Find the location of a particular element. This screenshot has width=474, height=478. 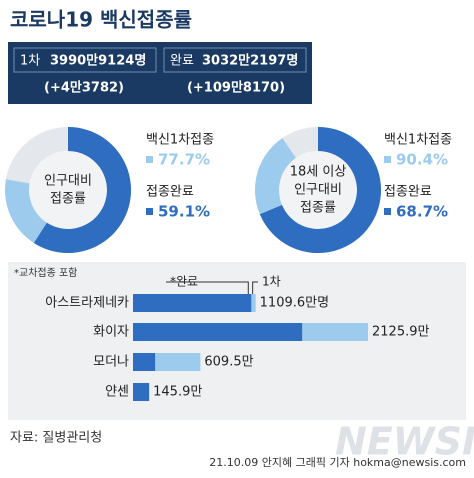

watermark: NEWSIS is located at coordinates (404, 442).